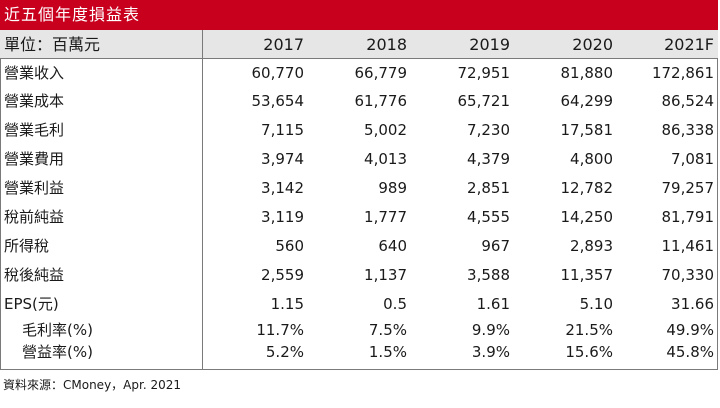  I want to click on table-cell: 7,115, so click(282, 130).